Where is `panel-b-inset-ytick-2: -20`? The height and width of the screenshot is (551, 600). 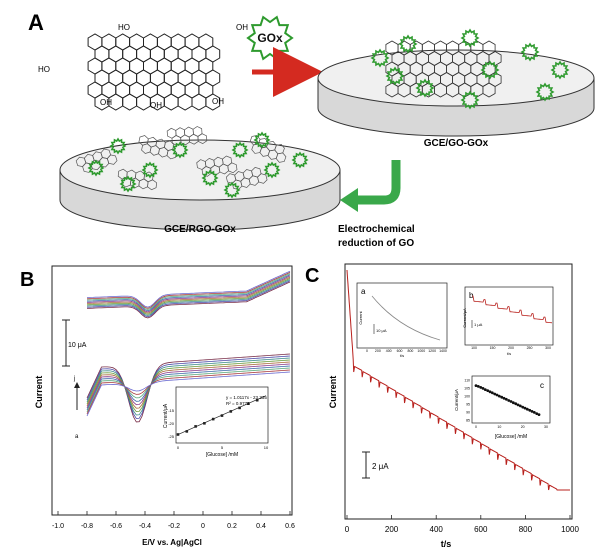
panel-b-inset-ytick-2: -20 is located at coordinates (171, 423).